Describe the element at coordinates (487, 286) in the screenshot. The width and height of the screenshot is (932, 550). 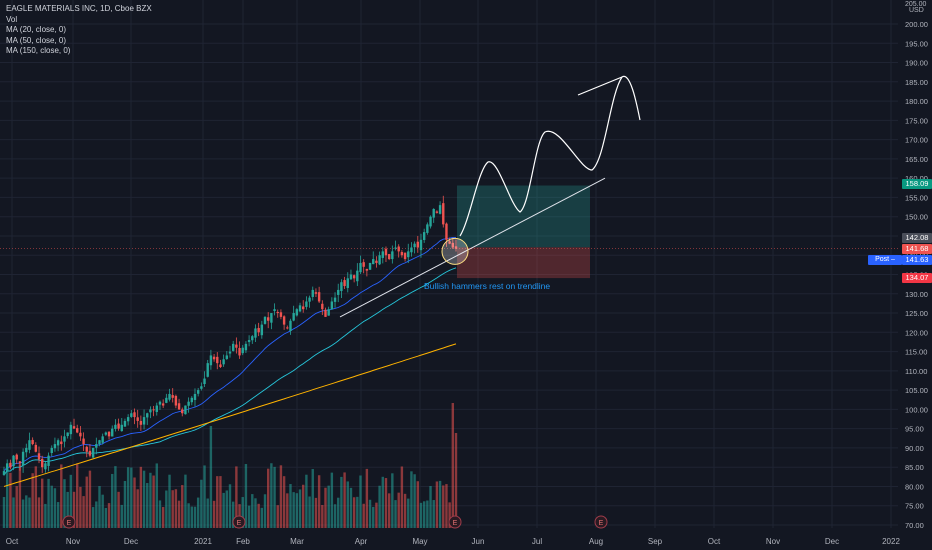
I see `trendline-annotation: Bullish hammers rest on trendline` at that location.